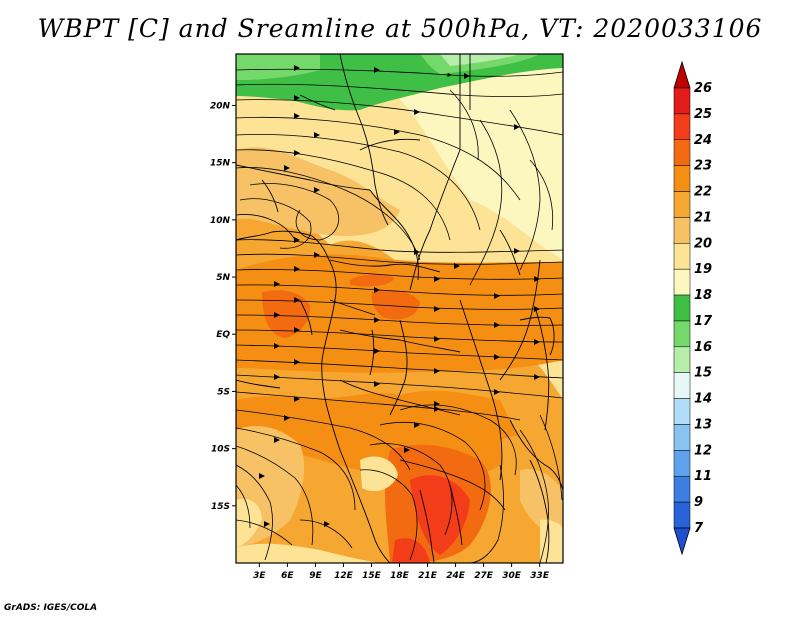 This screenshot has height=618, width=800. Describe the element at coordinates (703, 450) in the screenshot. I see `colorbar-label: 12` at that location.